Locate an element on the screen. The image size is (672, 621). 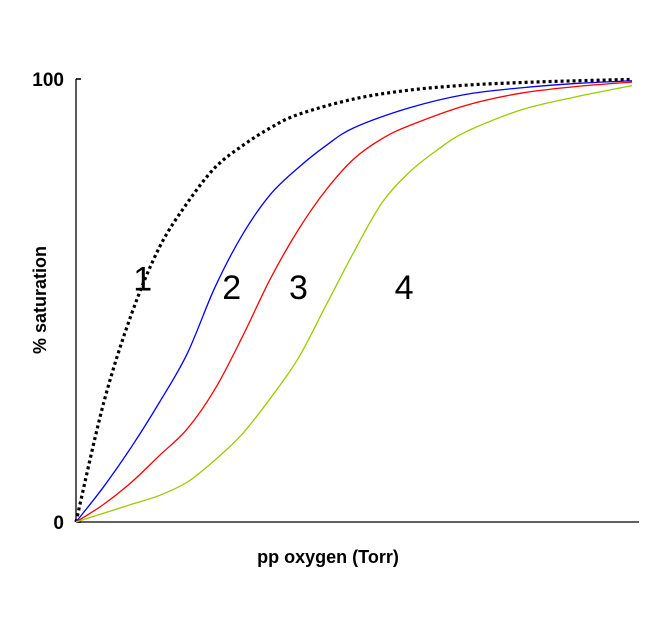
y-axis-title: % saturation is located at coordinates (40, 300).